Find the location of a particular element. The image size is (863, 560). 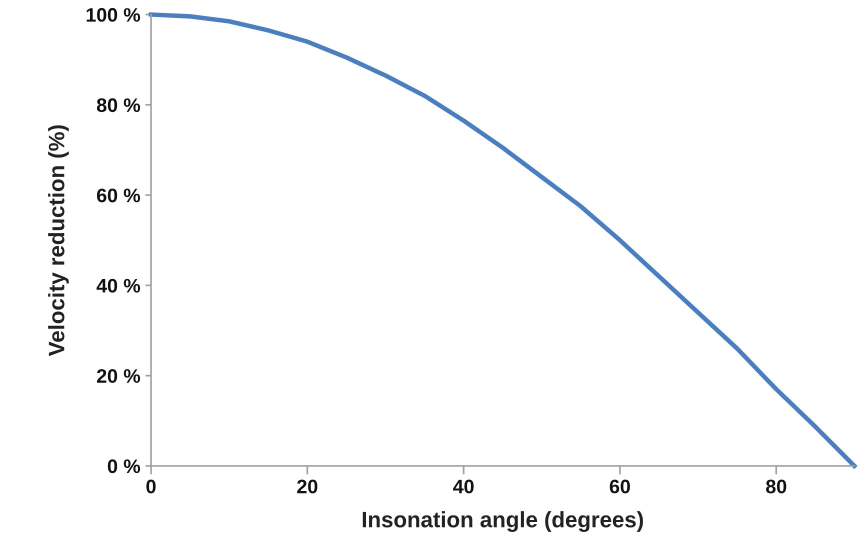

x-tick-label: 60 is located at coordinates (620, 487).